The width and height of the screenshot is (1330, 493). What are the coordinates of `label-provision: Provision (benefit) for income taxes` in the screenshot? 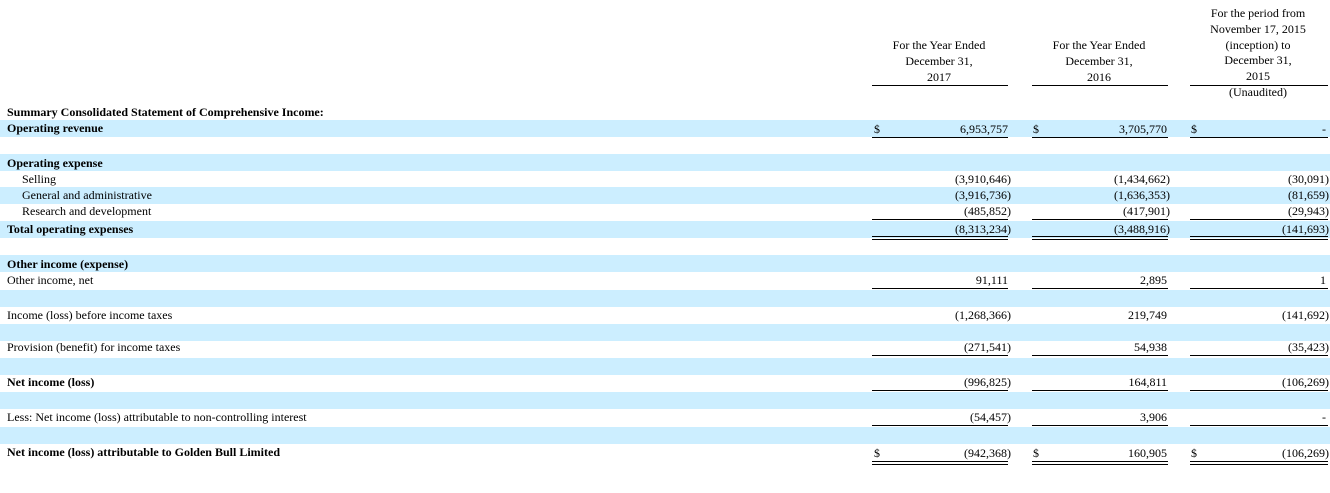 It's located at (94, 347).